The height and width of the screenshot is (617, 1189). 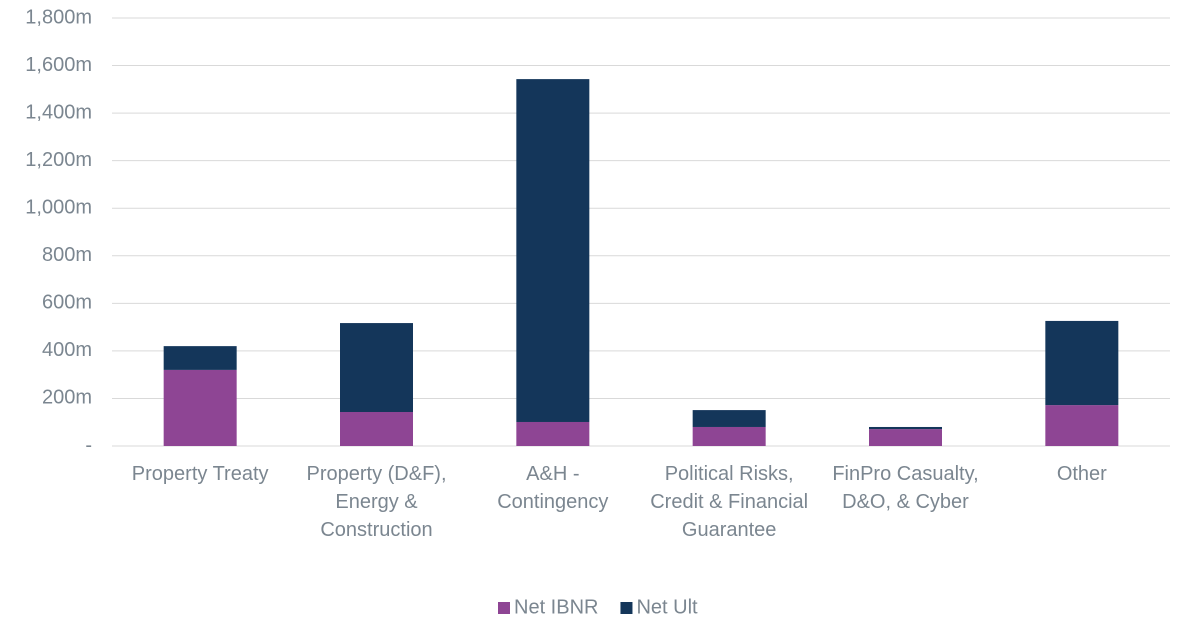 What do you see at coordinates (88, 445) in the screenshot?
I see `y-tick-label: -` at bounding box center [88, 445].